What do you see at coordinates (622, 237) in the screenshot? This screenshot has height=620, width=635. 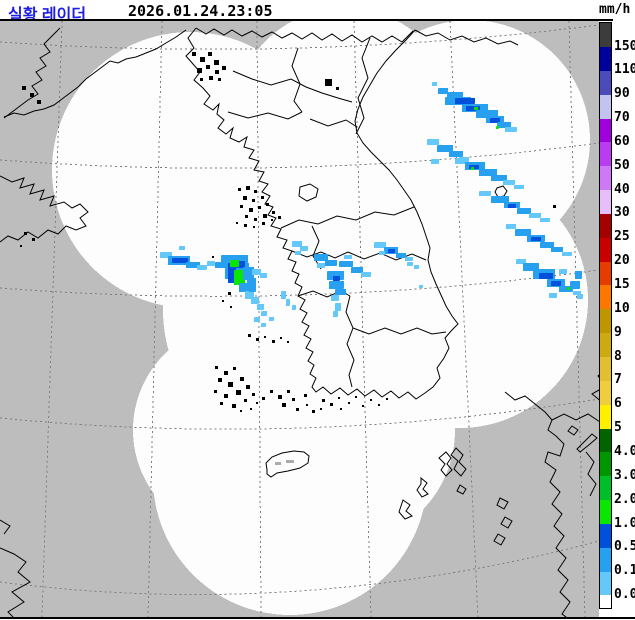 I see `legend-value-label: 25` at bounding box center [622, 237].